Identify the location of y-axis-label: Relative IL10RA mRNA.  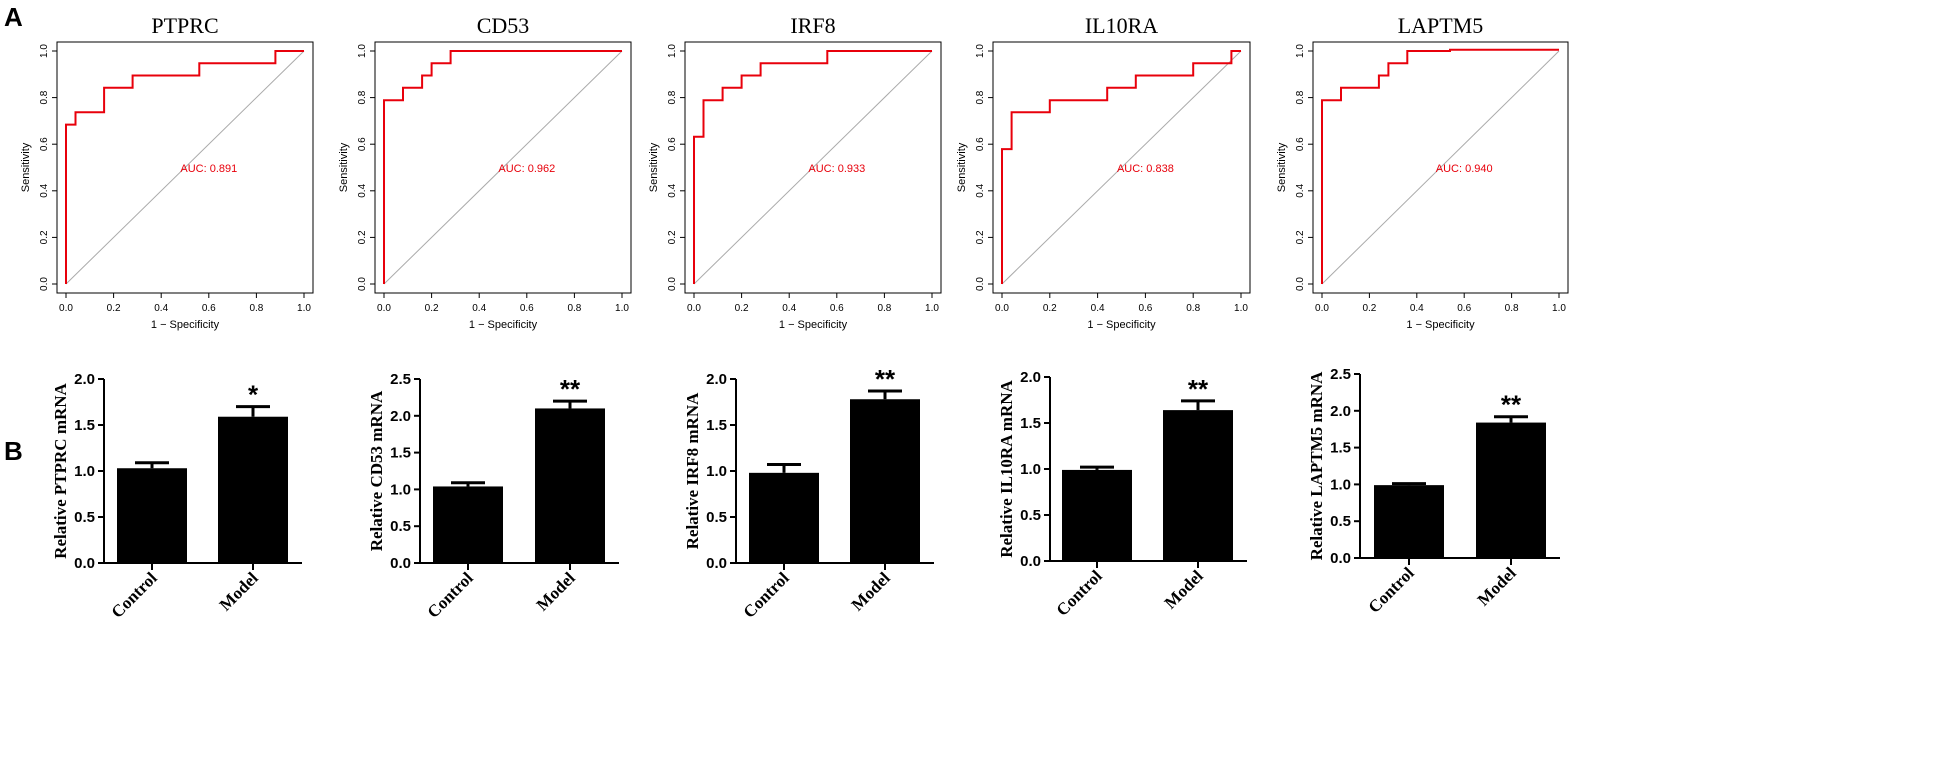
(1006, 469).